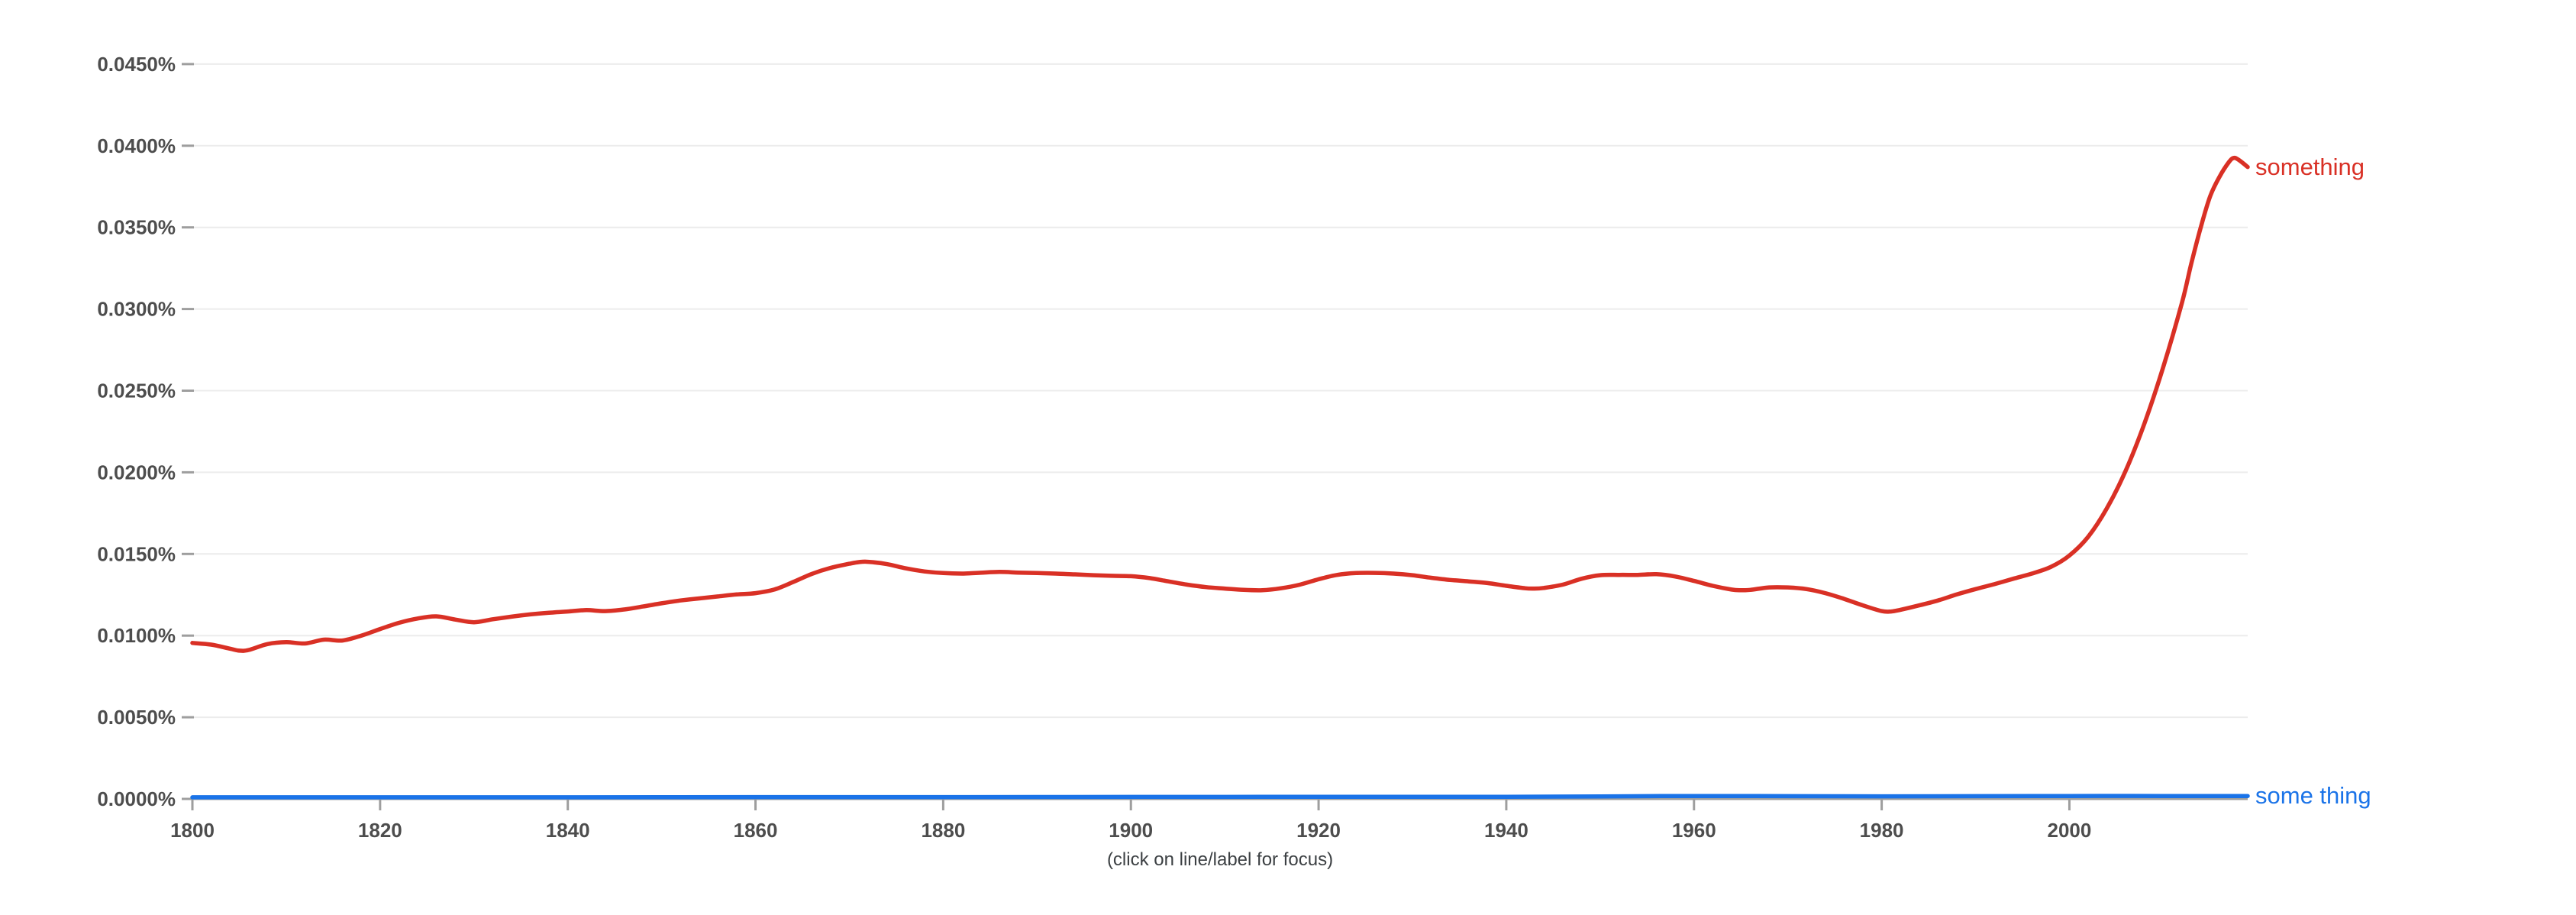 The image size is (2576, 915). Describe the element at coordinates (1882, 830) in the screenshot. I see `x-tick-label: 1980` at that location.